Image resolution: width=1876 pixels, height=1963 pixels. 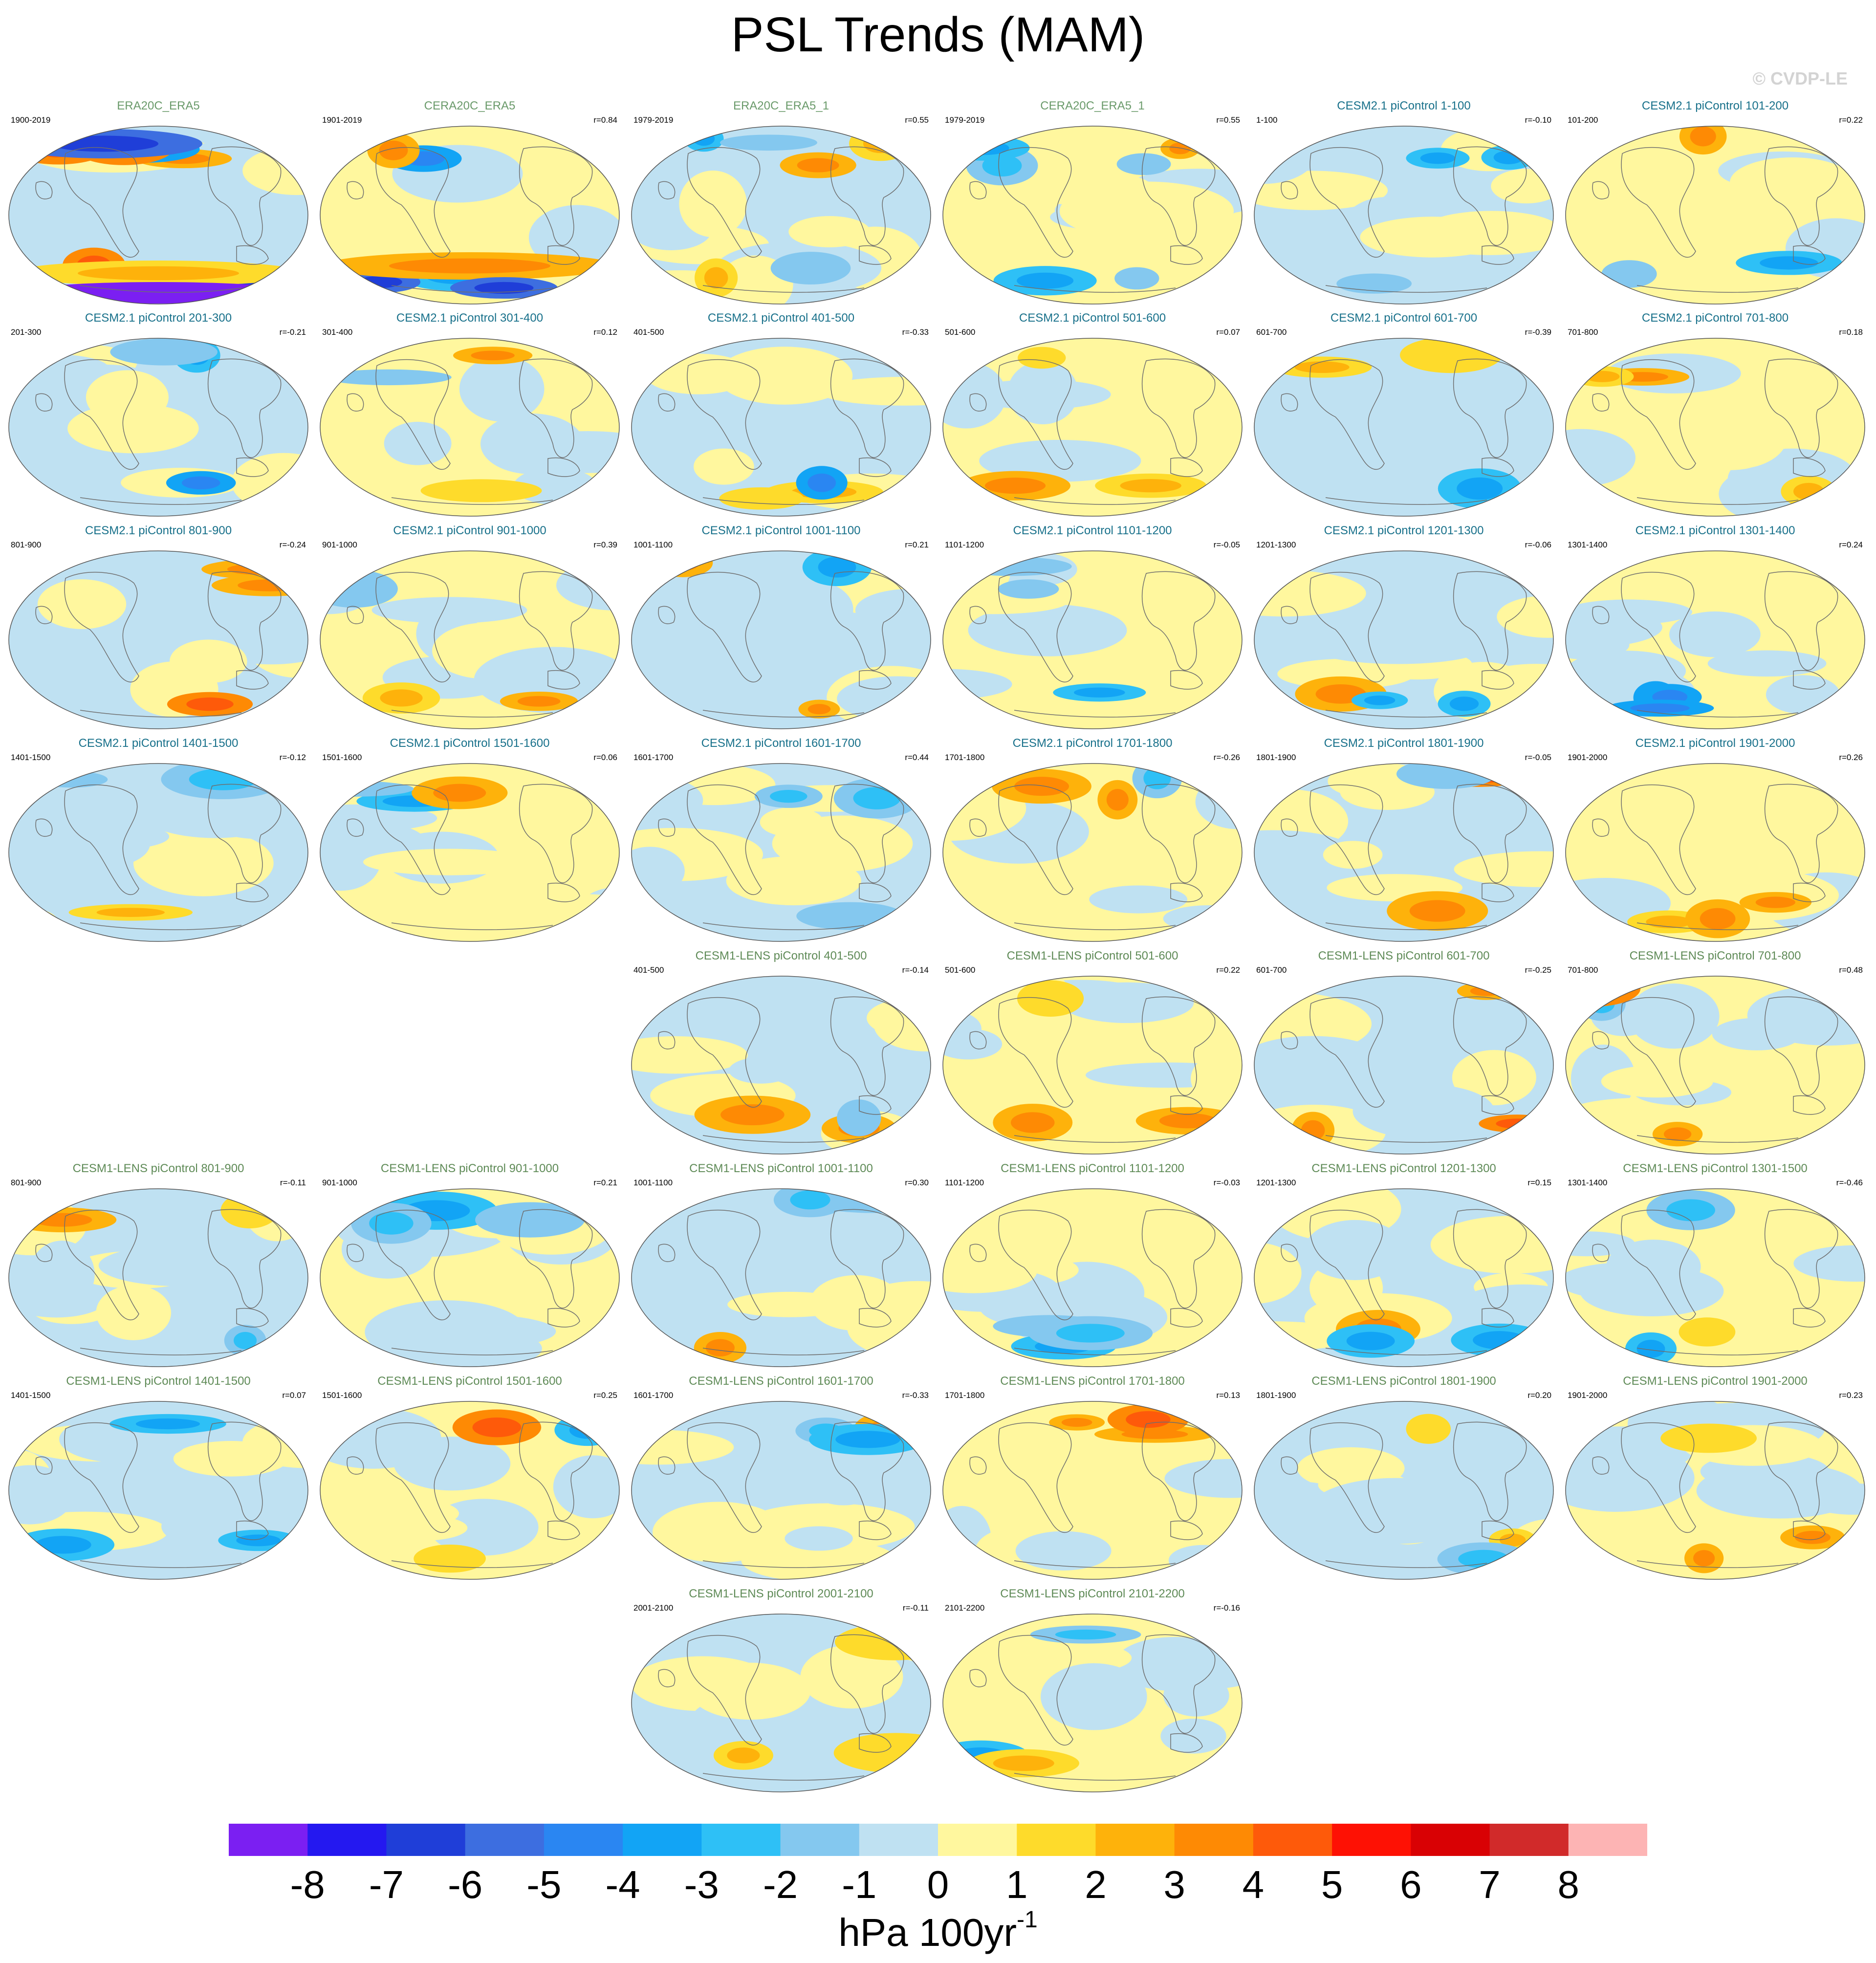 What do you see at coordinates (1403, 414) in the screenshot?
I see `map-panel: CESM2.1 piControl 601-700 601-700 r=-0.39` at bounding box center [1403, 414].